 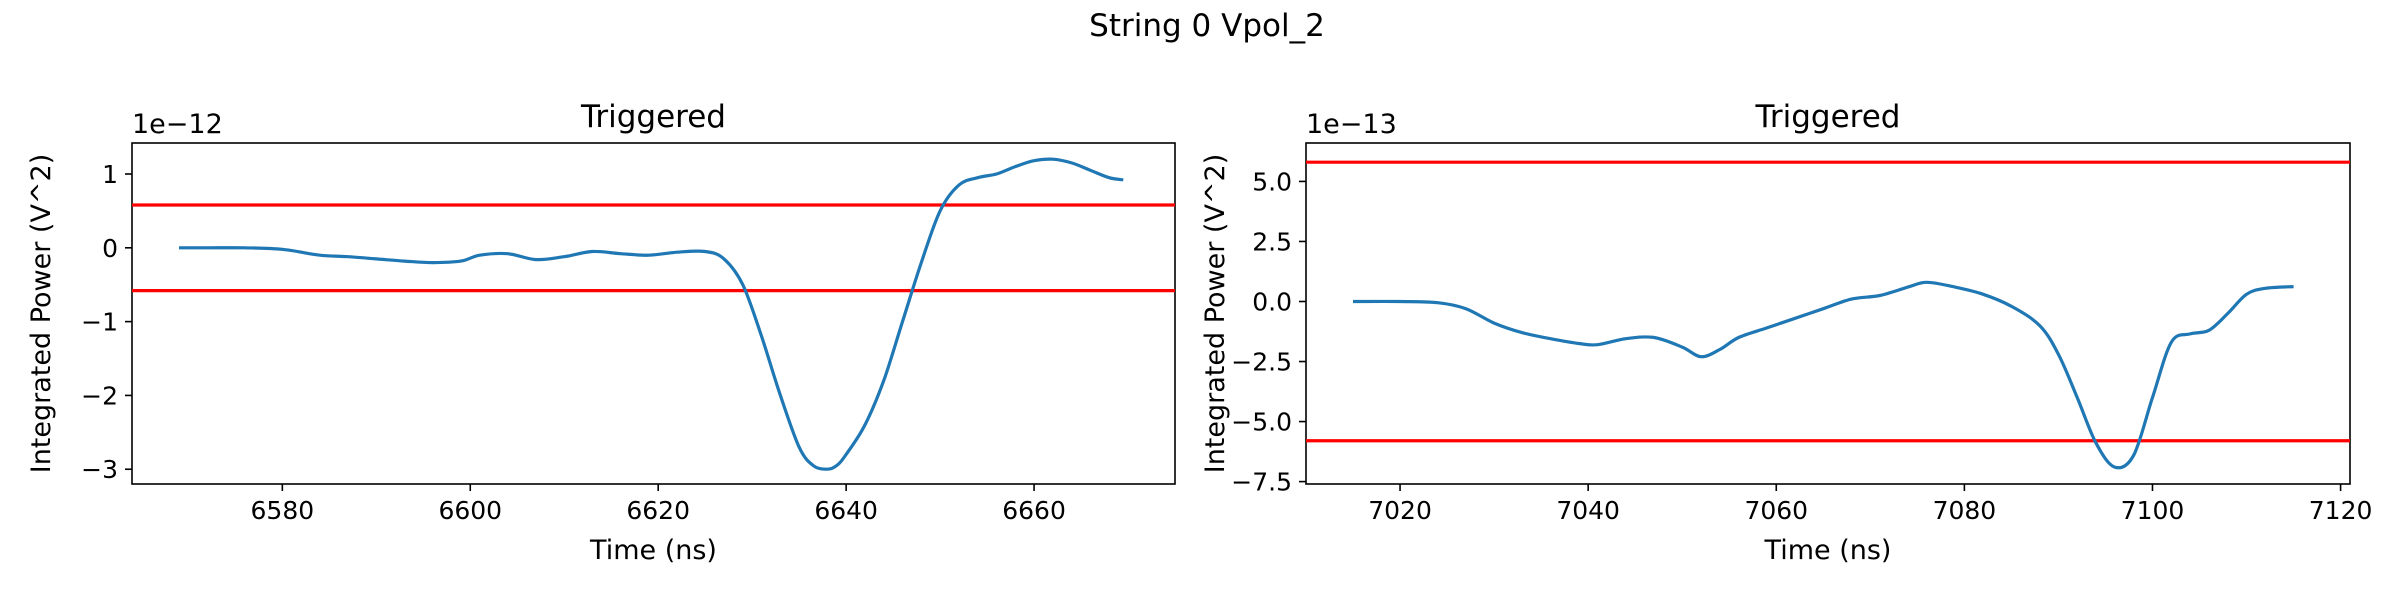 I want to click on chart-left-x-tick-label: 6600, so click(x=470, y=510).